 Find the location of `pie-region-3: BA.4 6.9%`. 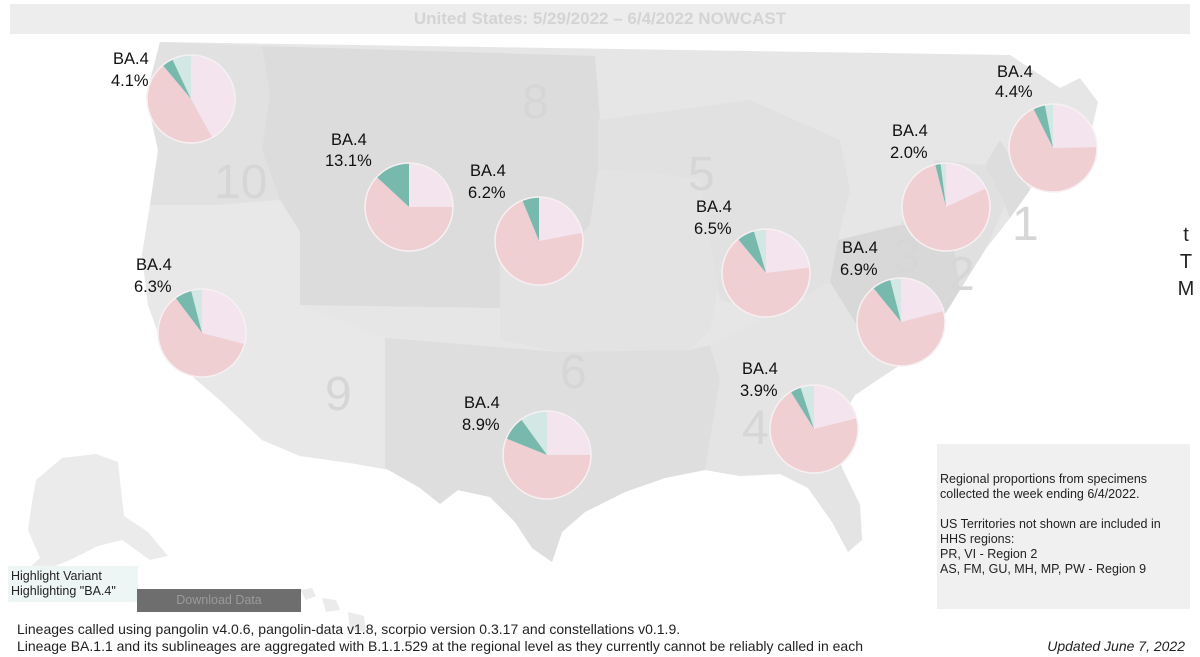

pie-region-3: BA.4 6.9% is located at coordinates (893, 303).